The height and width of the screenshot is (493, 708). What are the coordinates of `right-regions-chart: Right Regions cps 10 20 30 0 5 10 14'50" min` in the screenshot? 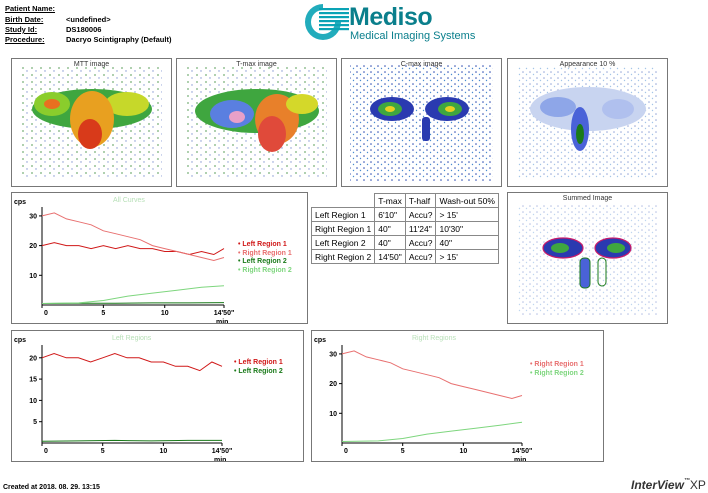 It's located at (423, 398).